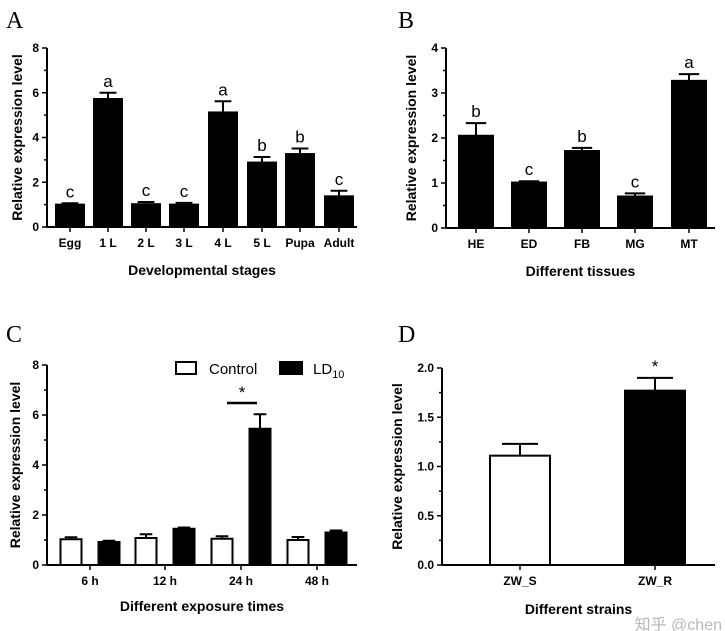  What do you see at coordinates (35, 415) in the screenshot?
I see `panel-c-y-tick-label: 6` at bounding box center [35, 415].